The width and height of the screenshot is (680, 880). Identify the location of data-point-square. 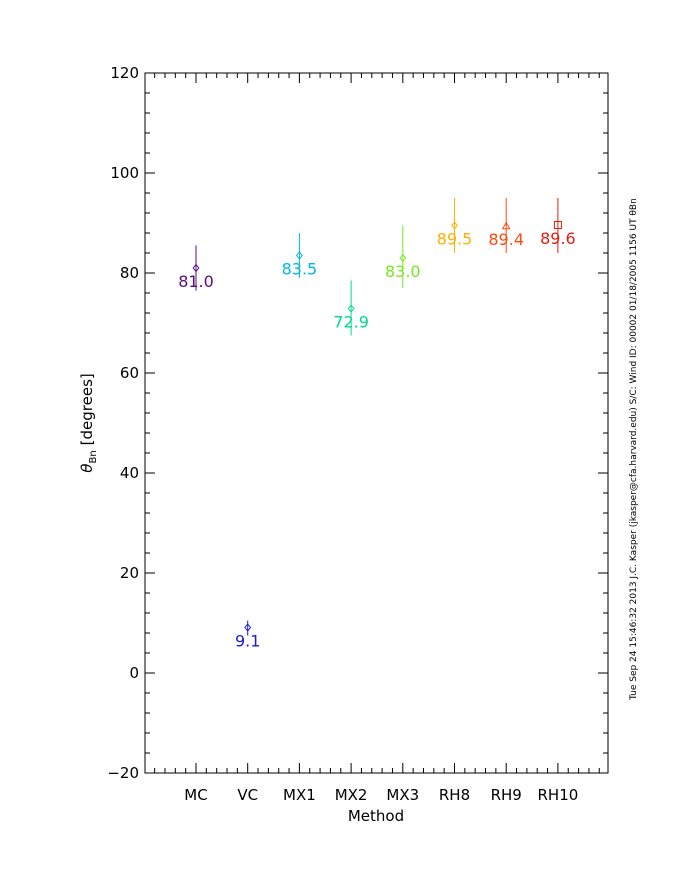
(557, 225).